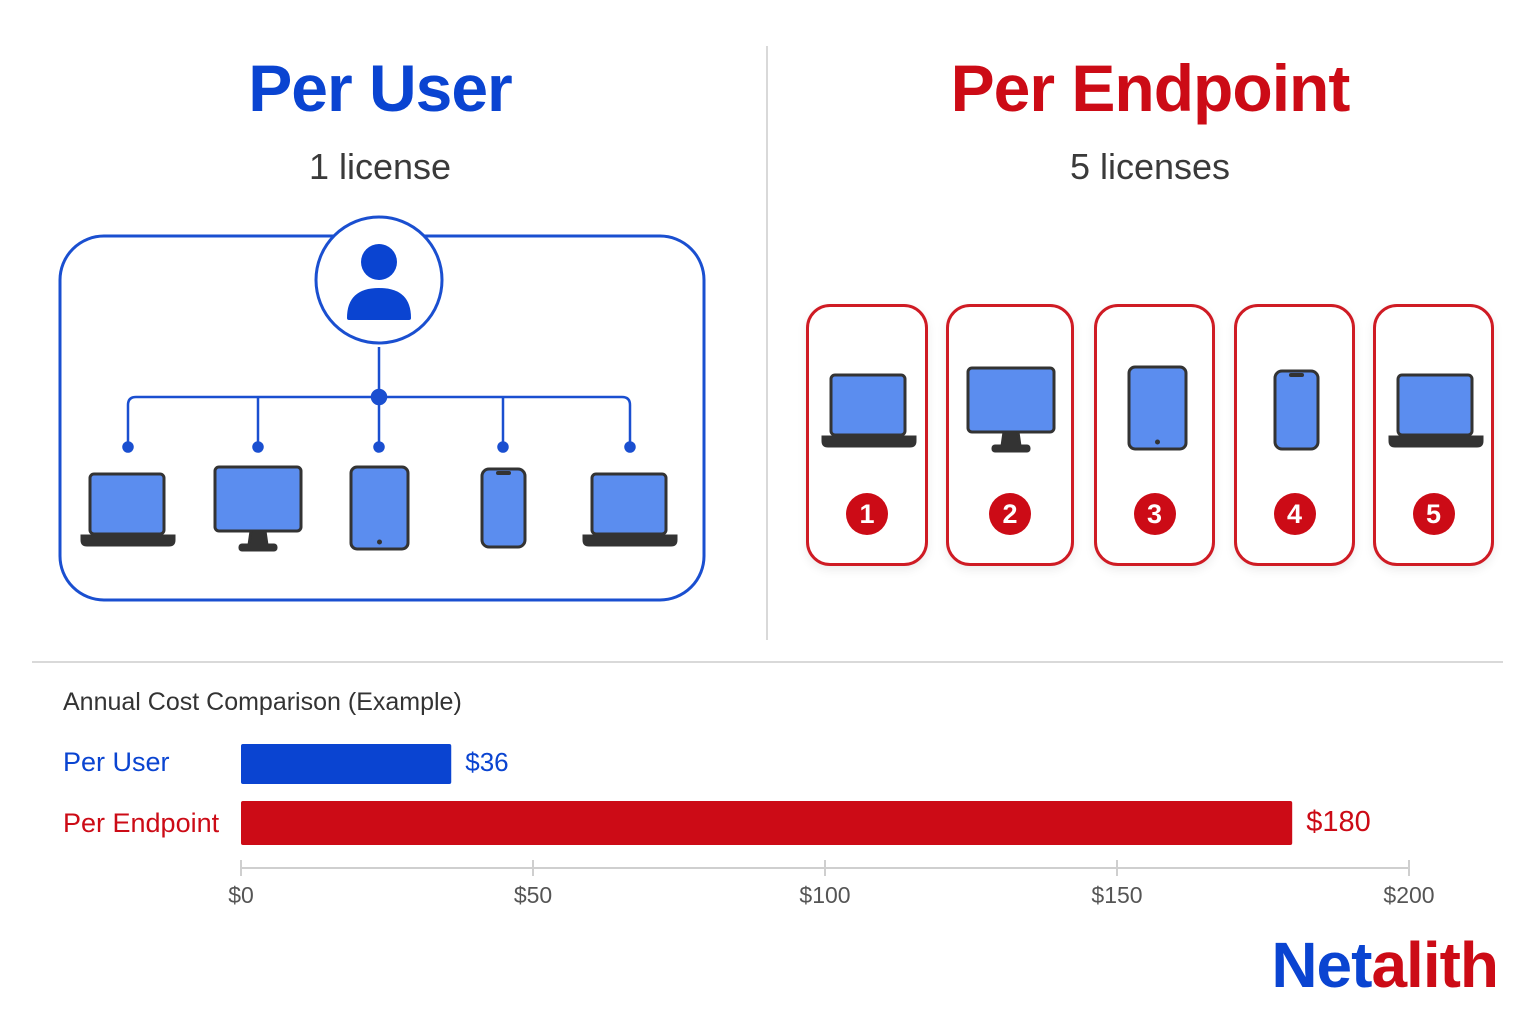 The height and width of the screenshot is (1024, 1536). I want to click on x-axis-ticks, so click(825, 868).